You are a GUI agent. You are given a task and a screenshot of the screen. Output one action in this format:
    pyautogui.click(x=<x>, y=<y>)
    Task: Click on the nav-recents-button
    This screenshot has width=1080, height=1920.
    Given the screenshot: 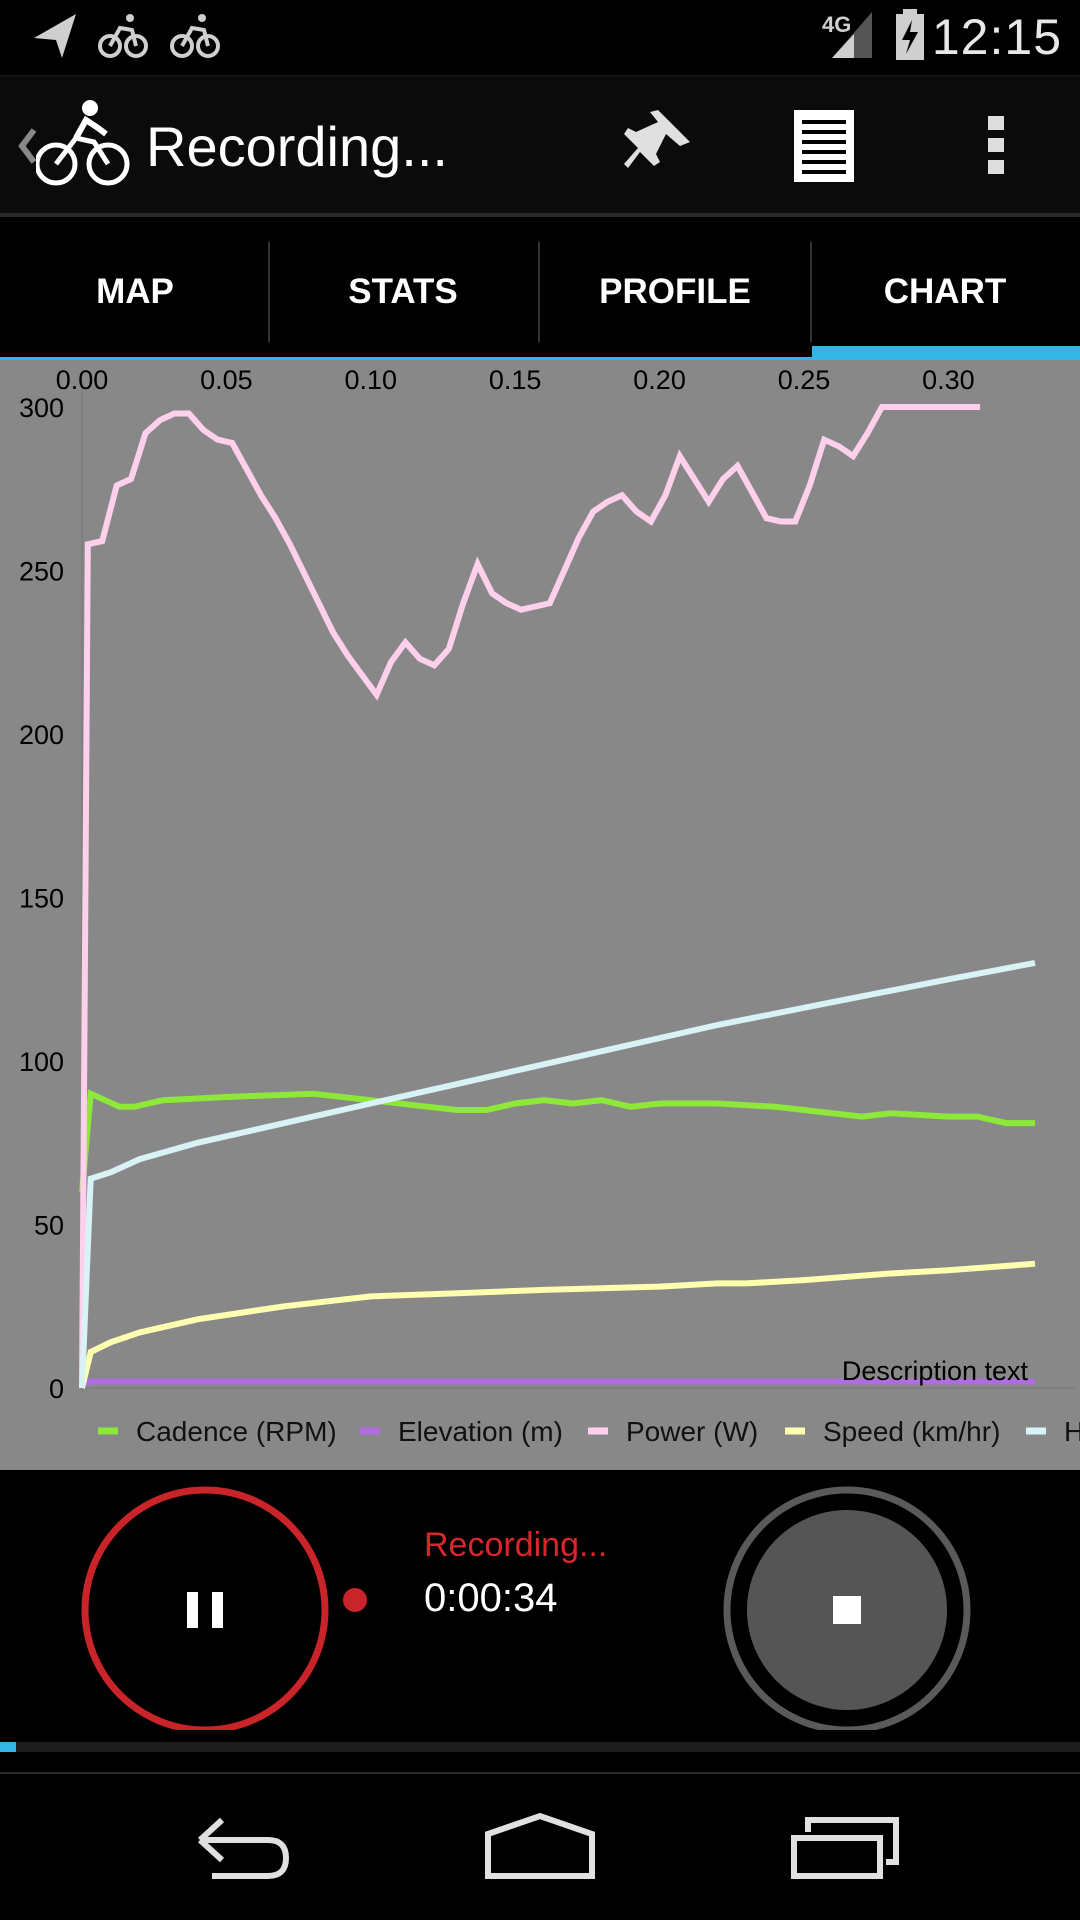 What is the action you would take?
    pyautogui.click(x=848, y=1849)
    